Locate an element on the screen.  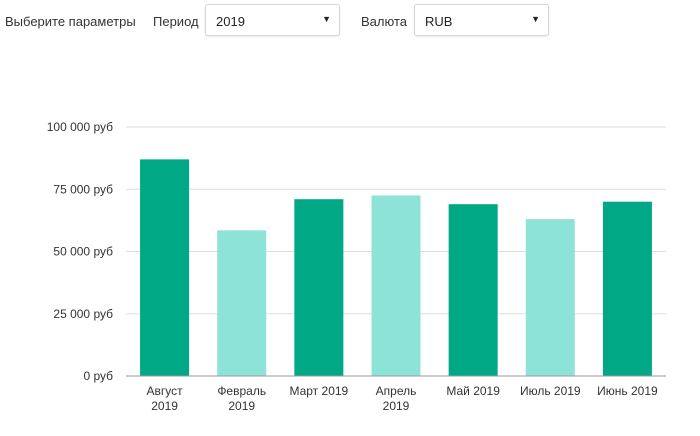
y-tick-label: 25 000 руб is located at coordinates (83, 314).